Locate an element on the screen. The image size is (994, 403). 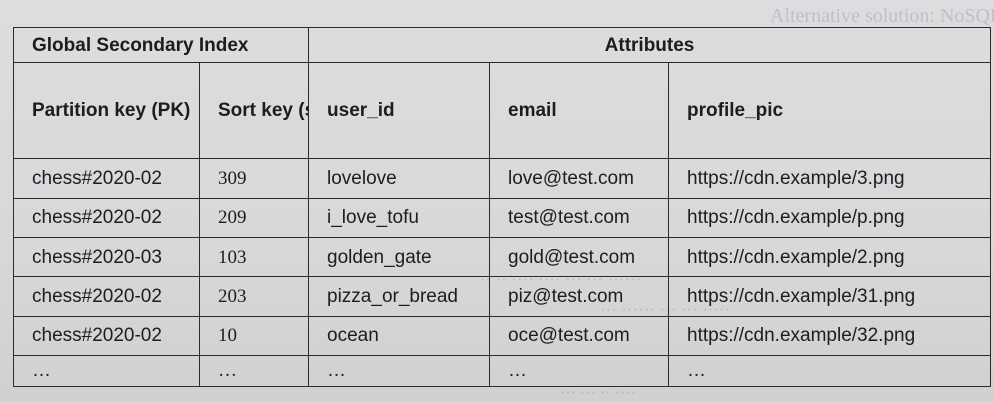
user-id-cell: i_love_tofu is located at coordinates (399, 218).